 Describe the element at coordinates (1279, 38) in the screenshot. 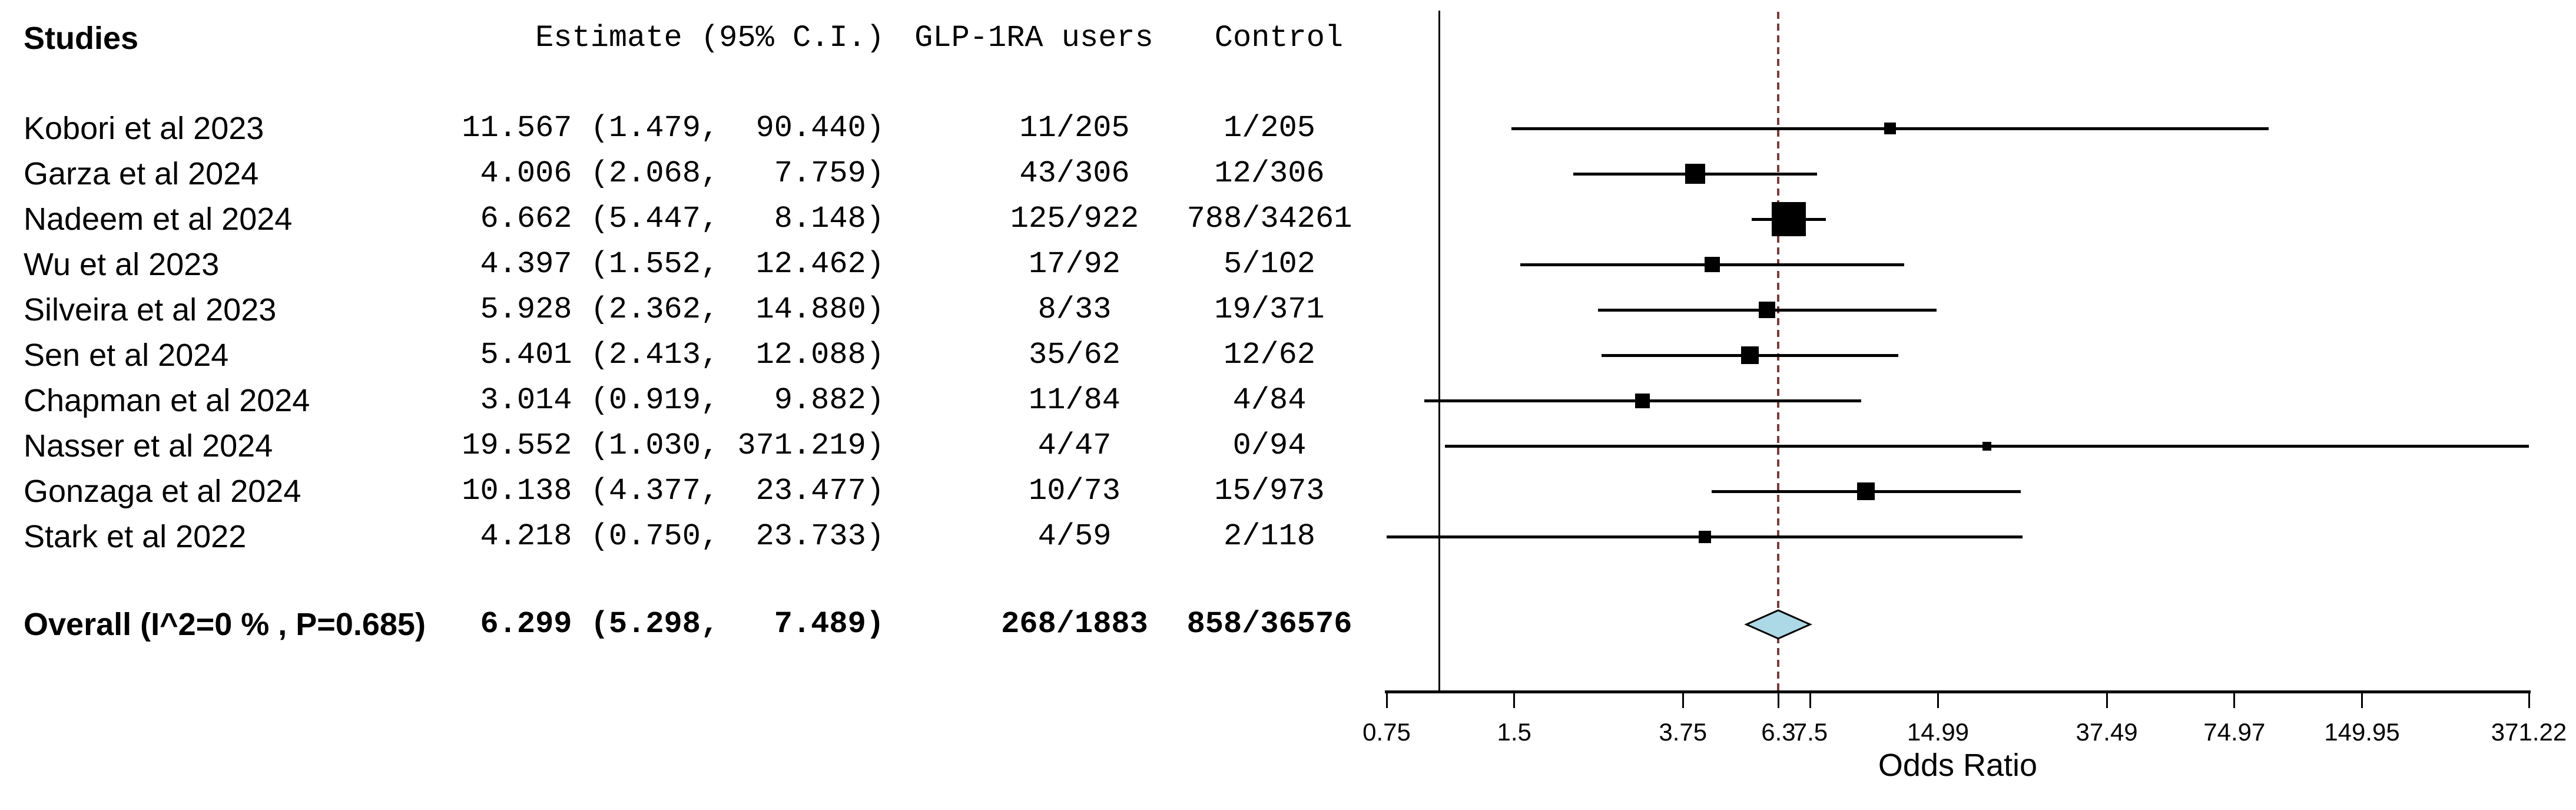

I see `column-header-control: Control` at that location.